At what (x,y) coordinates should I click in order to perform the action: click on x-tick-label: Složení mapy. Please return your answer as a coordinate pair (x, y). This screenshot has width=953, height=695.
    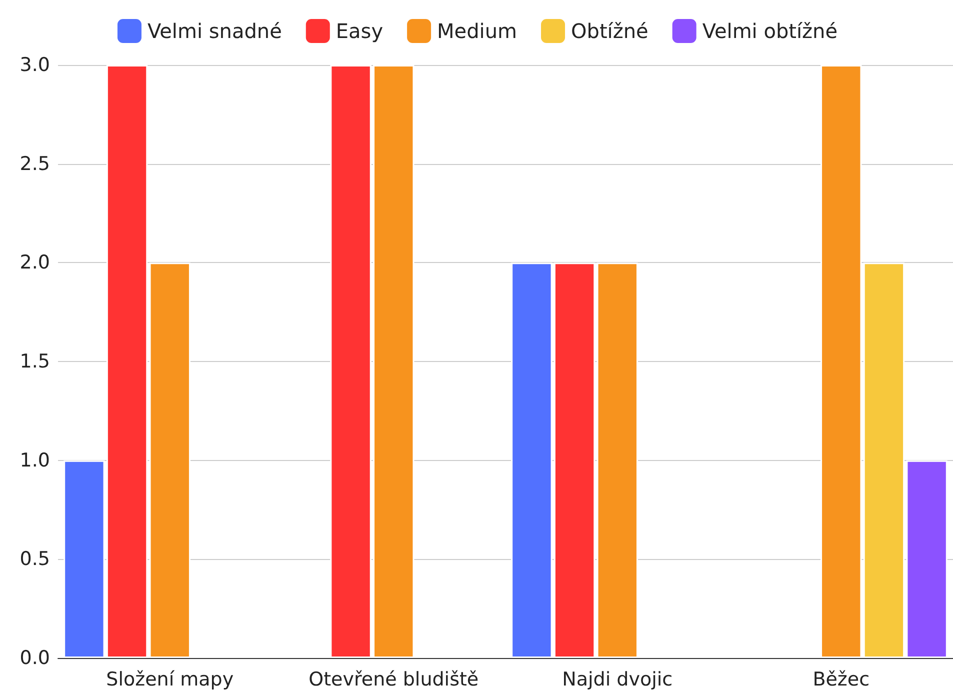
    Looking at the image, I should click on (170, 679).